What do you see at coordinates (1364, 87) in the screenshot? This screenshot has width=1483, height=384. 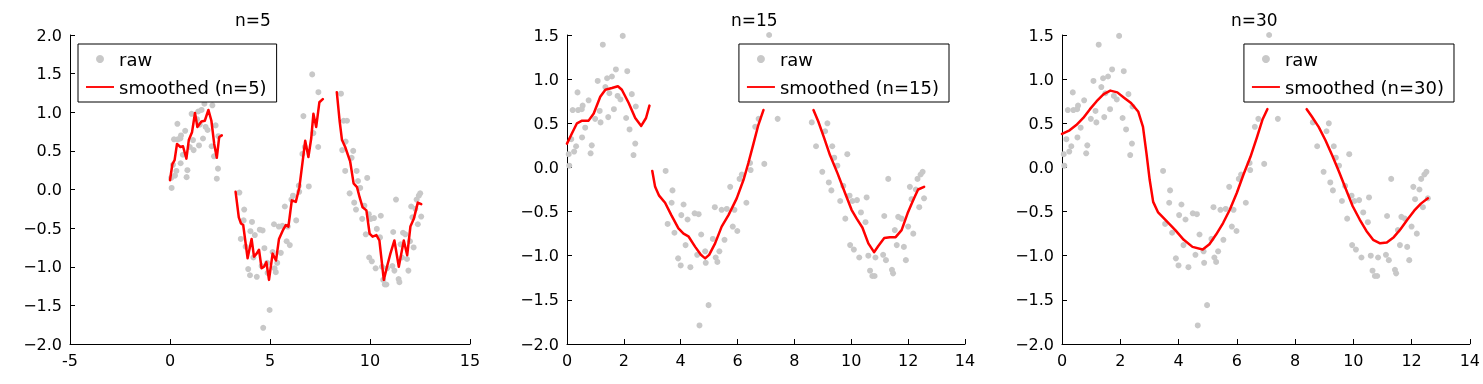 I see `legend-label: smoothed (n=30)` at bounding box center [1364, 87].